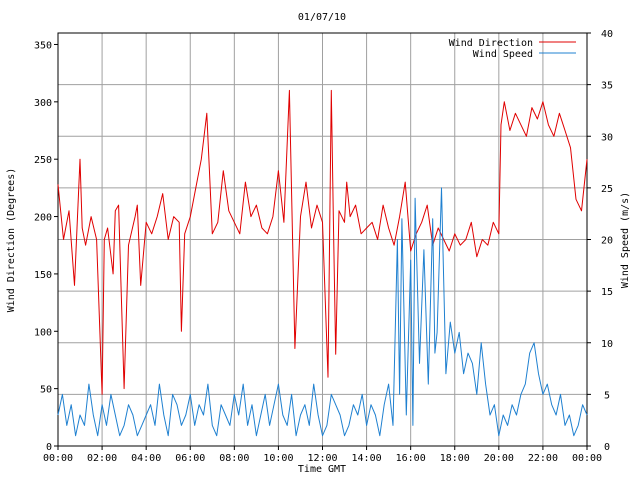  Describe the element at coordinates (367, 458) in the screenshot. I see `x-tick-label: 14:00` at that location.